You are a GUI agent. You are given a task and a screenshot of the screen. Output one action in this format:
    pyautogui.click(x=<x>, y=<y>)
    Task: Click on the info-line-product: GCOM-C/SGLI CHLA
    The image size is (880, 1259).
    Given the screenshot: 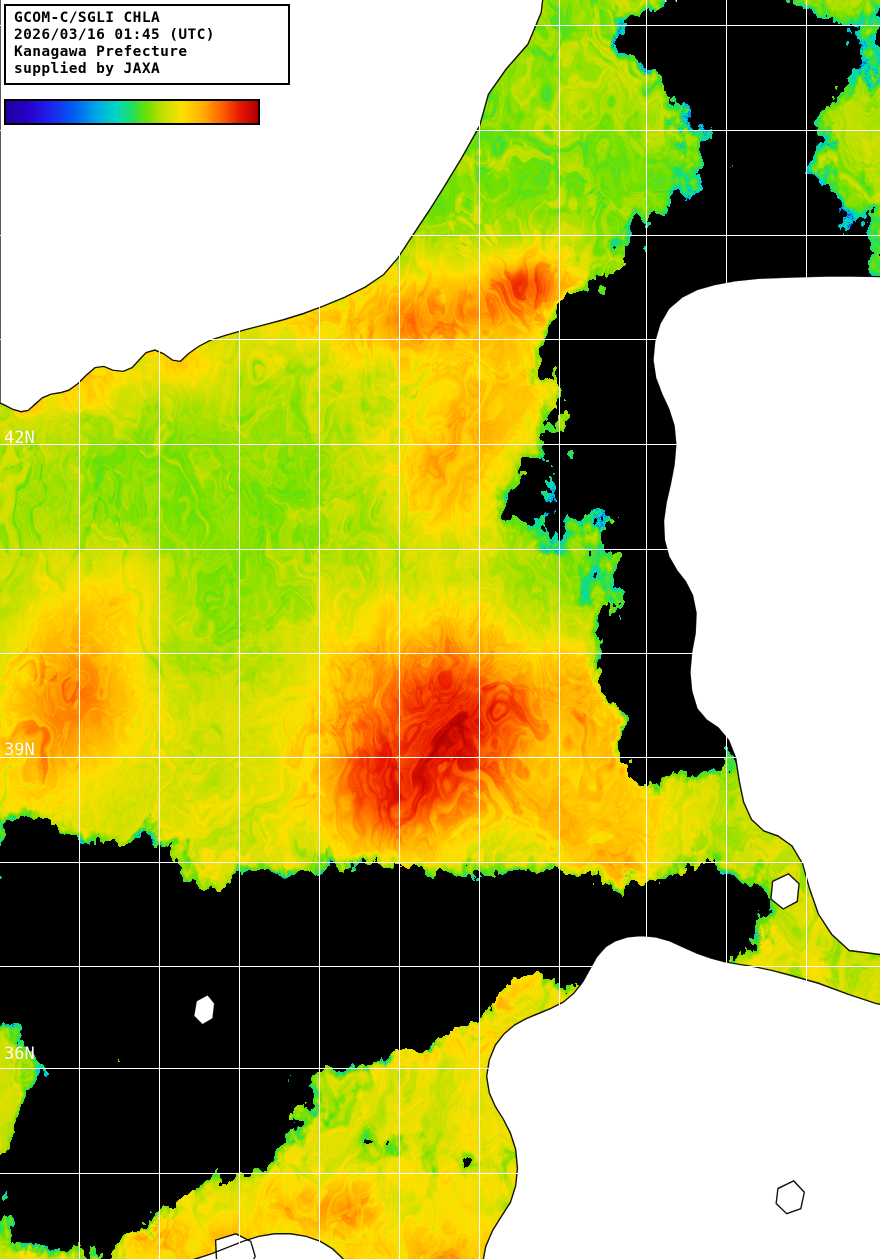 What is the action you would take?
    pyautogui.click(x=87, y=18)
    